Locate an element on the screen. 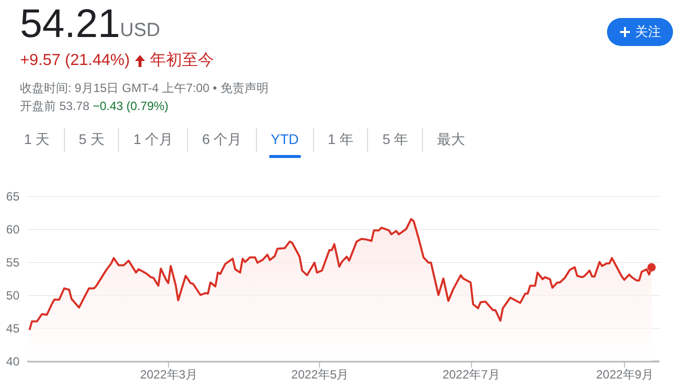 The image size is (695, 392). text: 6 个月 is located at coordinates (221, 140).